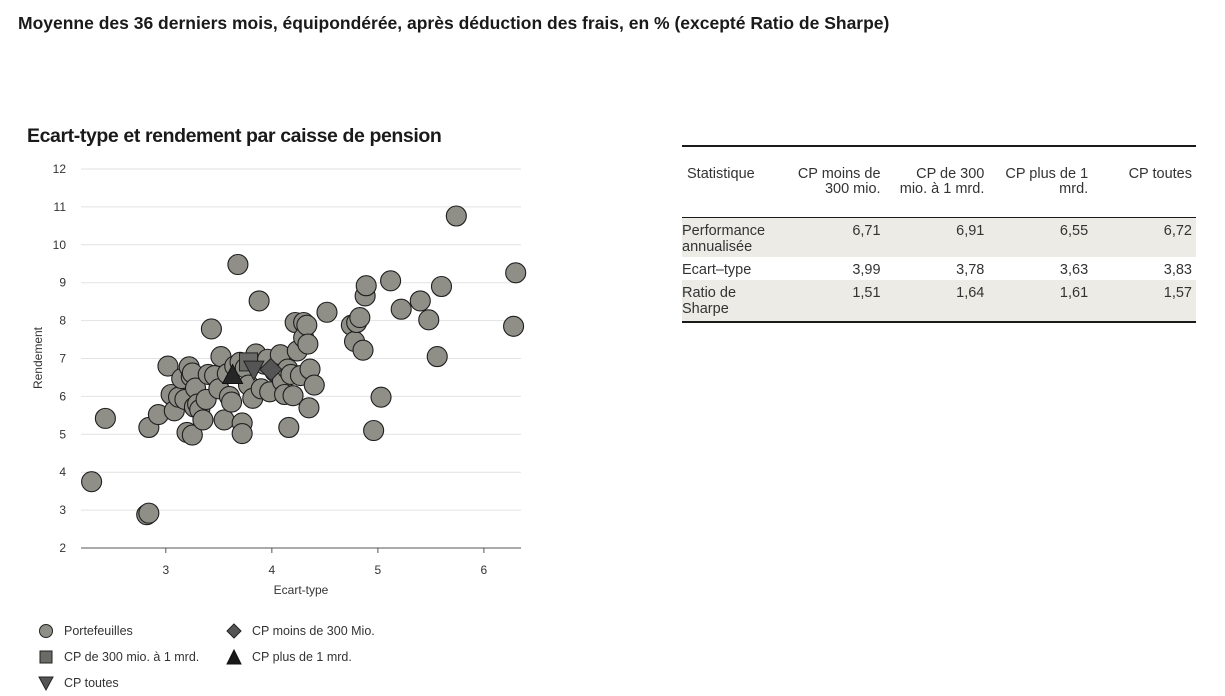 The width and height of the screenshot is (1225, 696). Describe the element at coordinates (234, 657) in the screenshot. I see `triangle-up-marker-icon` at that location.